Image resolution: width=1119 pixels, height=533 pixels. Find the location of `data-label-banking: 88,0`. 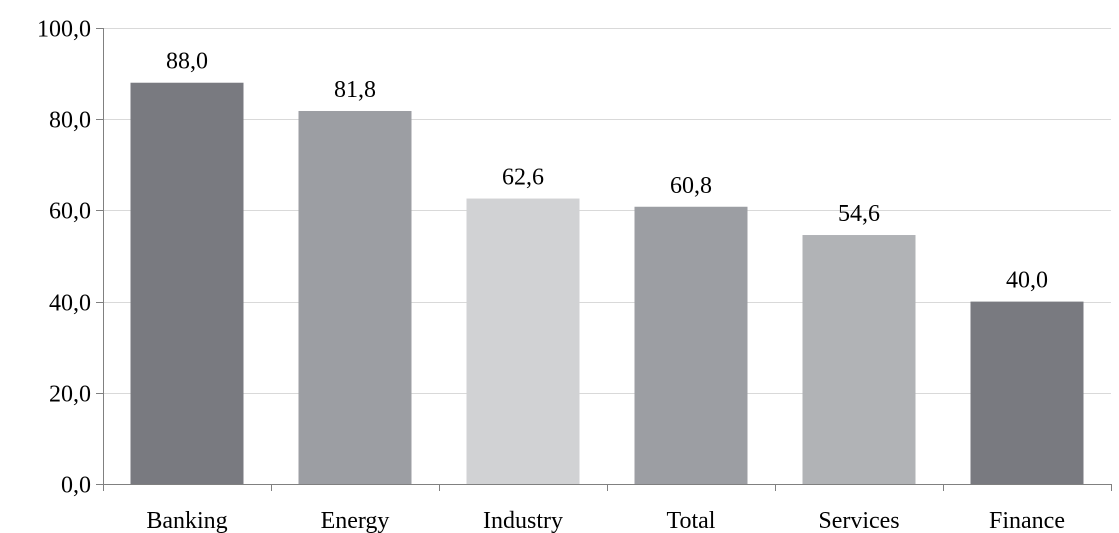

data-label-banking: 88,0 is located at coordinates (187, 62).